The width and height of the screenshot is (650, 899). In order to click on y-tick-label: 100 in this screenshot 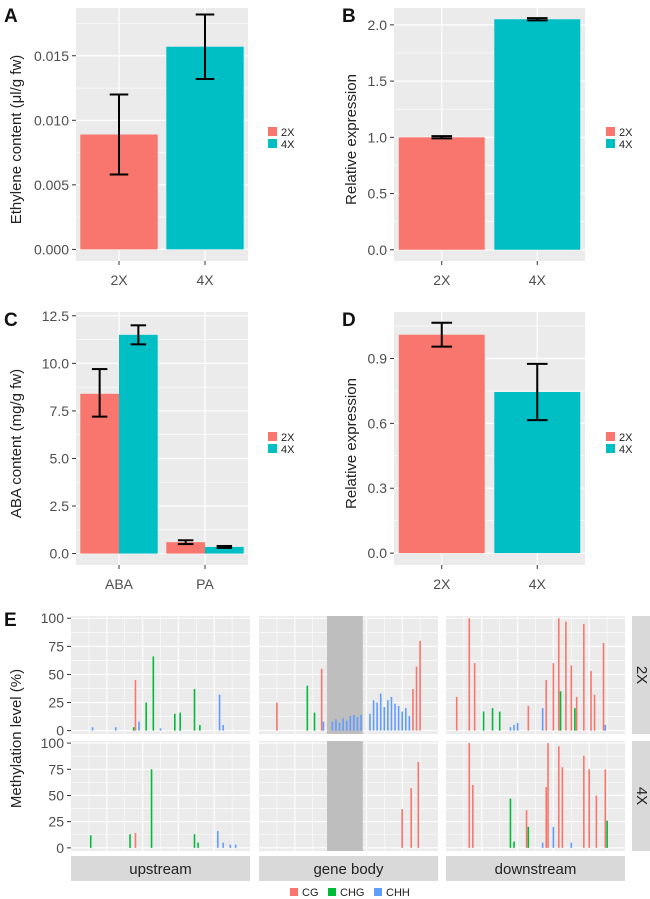, I will do `click(53, 618)`.